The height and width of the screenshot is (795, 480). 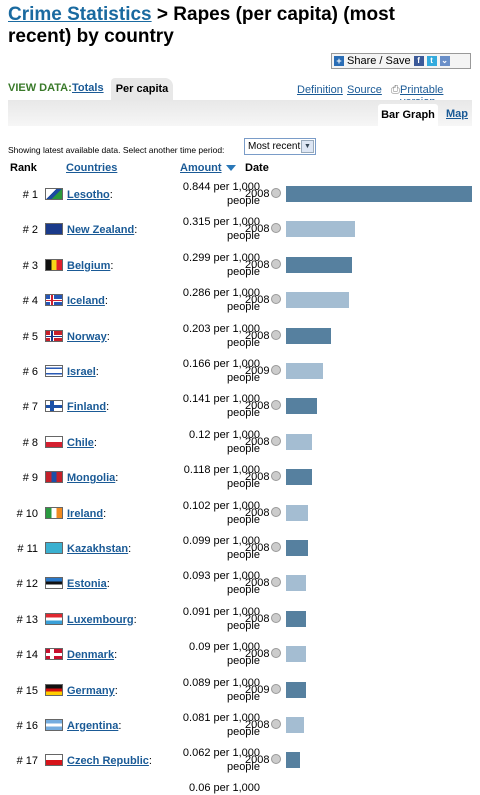 I want to click on amount-cell: 0.102 per 1,000 people, so click(x=205, y=513).